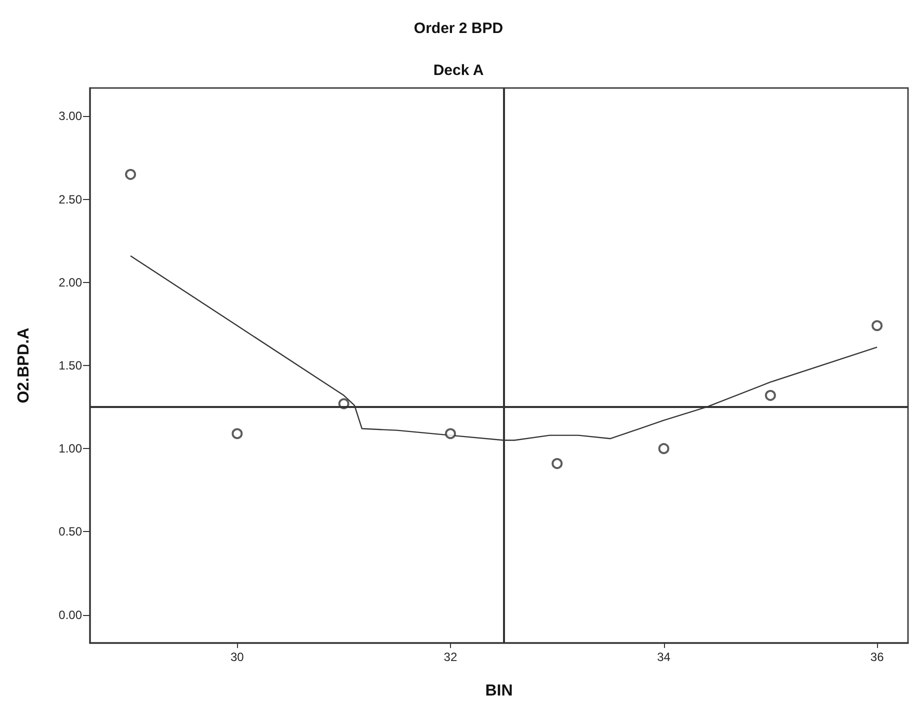 This screenshot has height=715, width=917. I want to click on x-tick-label: 34, so click(664, 657).